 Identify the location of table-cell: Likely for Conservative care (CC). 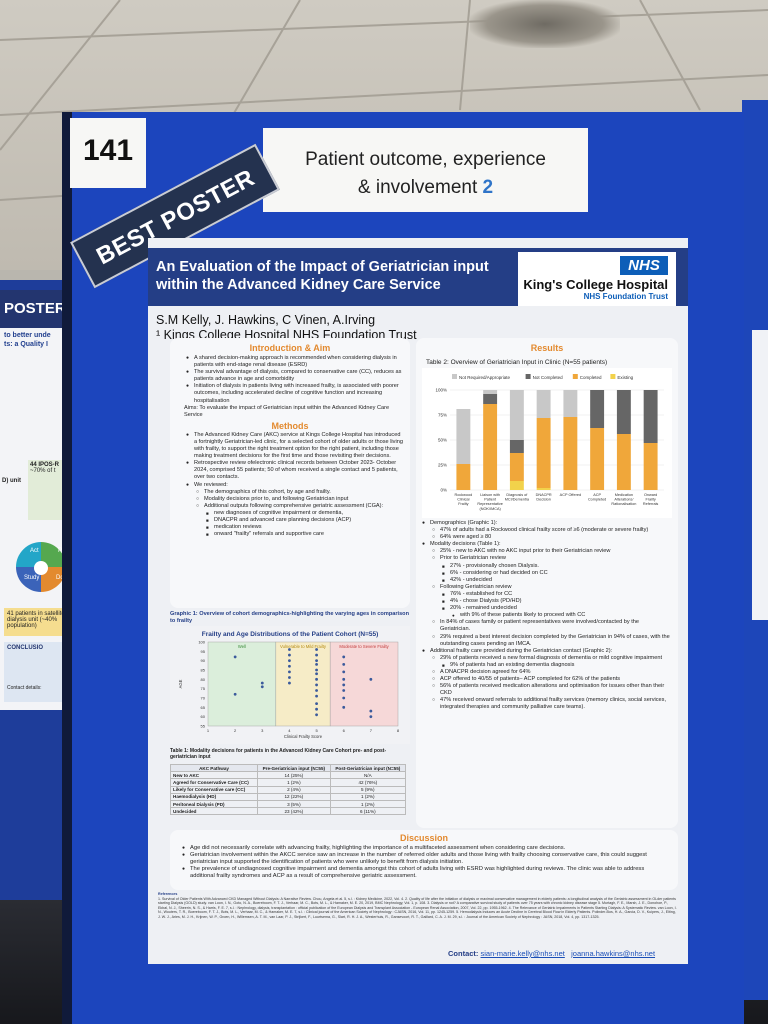
(214, 789).